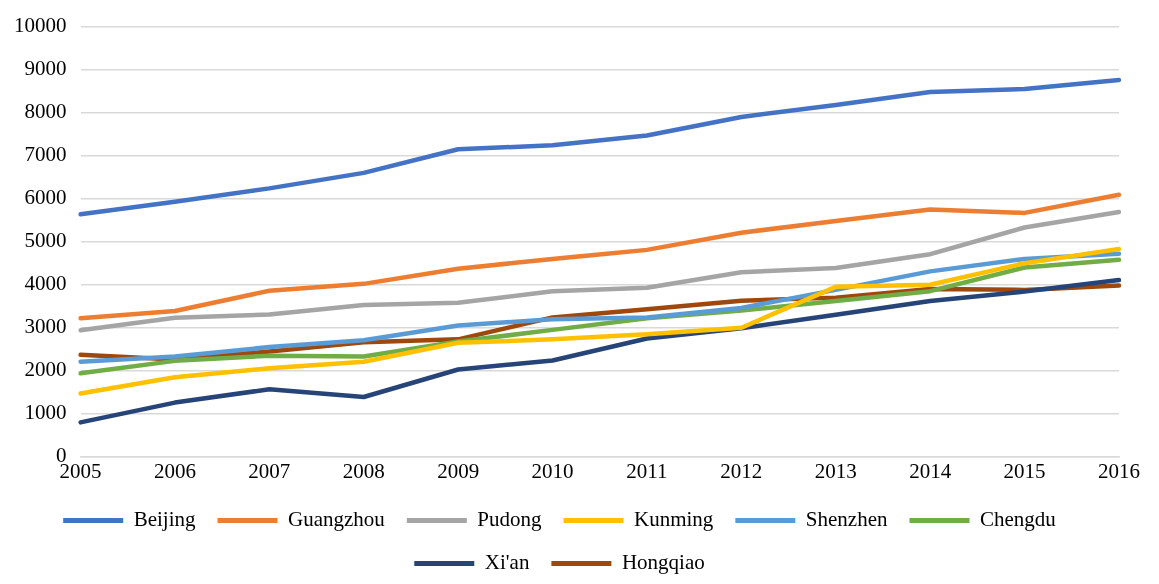 The height and width of the screenshot is (584, 1159). I want to click on legend-label: Beijing, so click(165, 519).